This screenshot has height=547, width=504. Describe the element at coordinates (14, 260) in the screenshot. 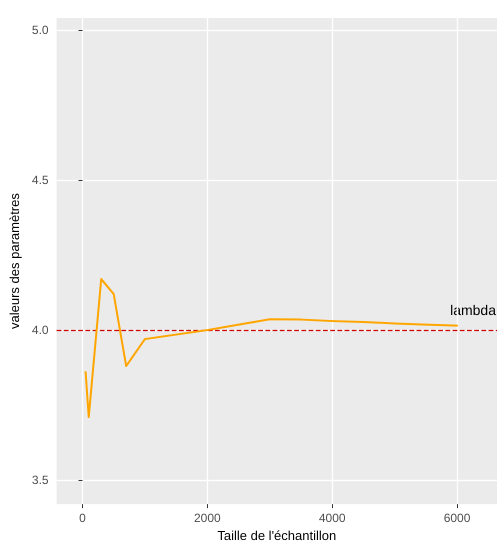

I see `y-axis-title: valeurs des paramètres` at that location.